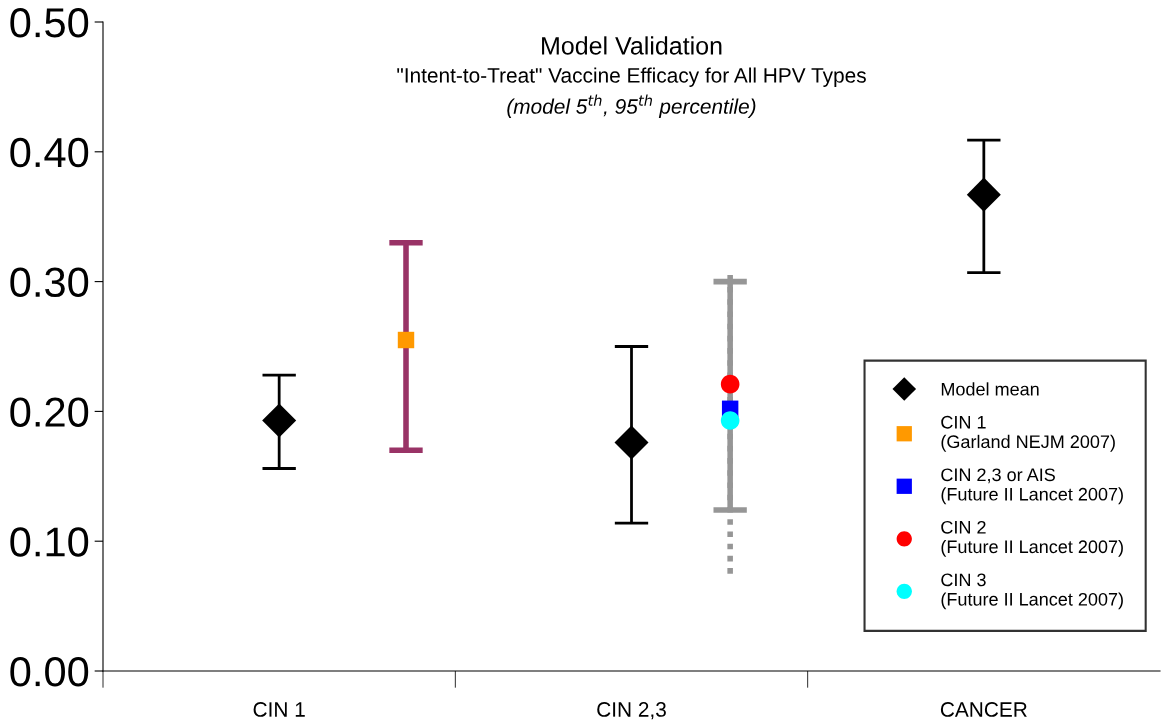 Image resolution: width=1167 pixels, height=723 pixels. Describe the element at coordinates (1028, 433) in the screenshot. I see `legend-label: CIN 1 (Garland NEJM 2007)` at that location.